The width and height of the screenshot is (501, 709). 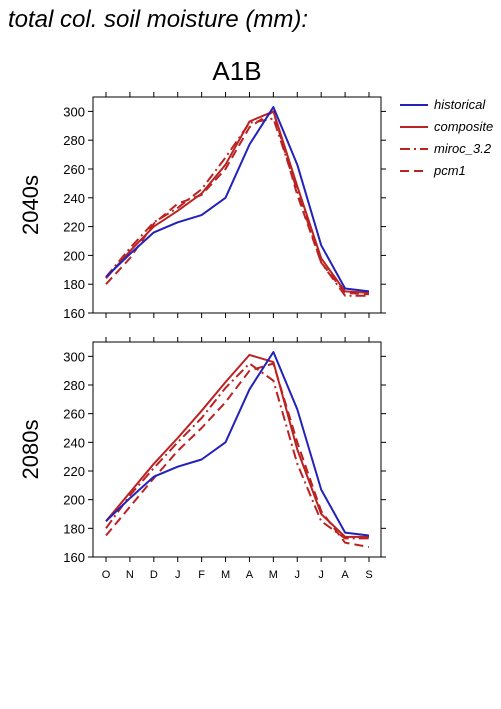 What do you see at coordinates (449, 170) in the screenshot?
I see `legend-label: pcm1` at bounding box center [449, 170].